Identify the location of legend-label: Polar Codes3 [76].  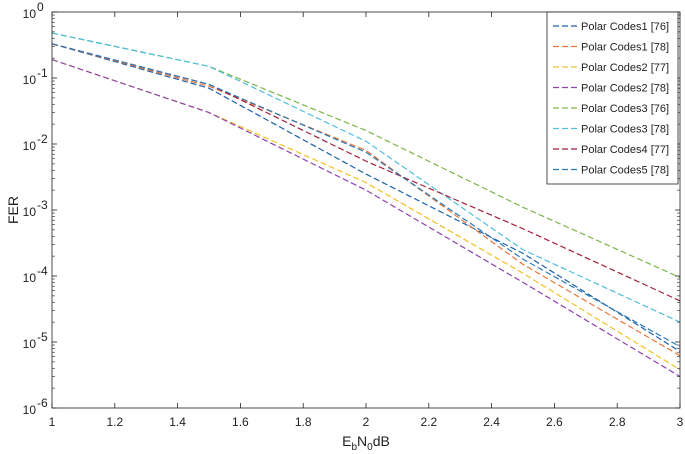
(625, 109).